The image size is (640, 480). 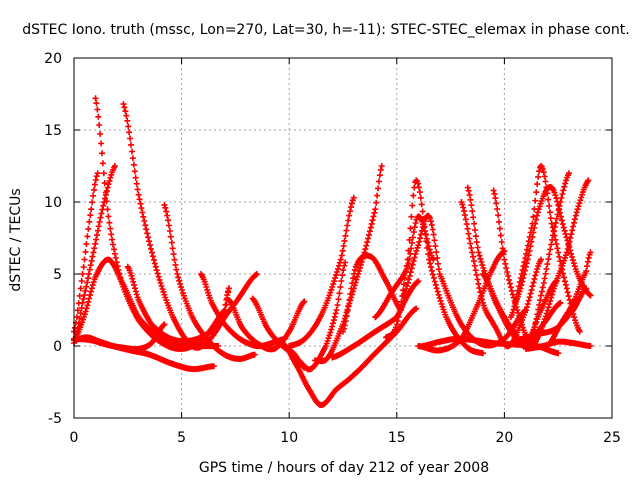 I want to click on x-tick-label: 15, so click(x=397, y=438).